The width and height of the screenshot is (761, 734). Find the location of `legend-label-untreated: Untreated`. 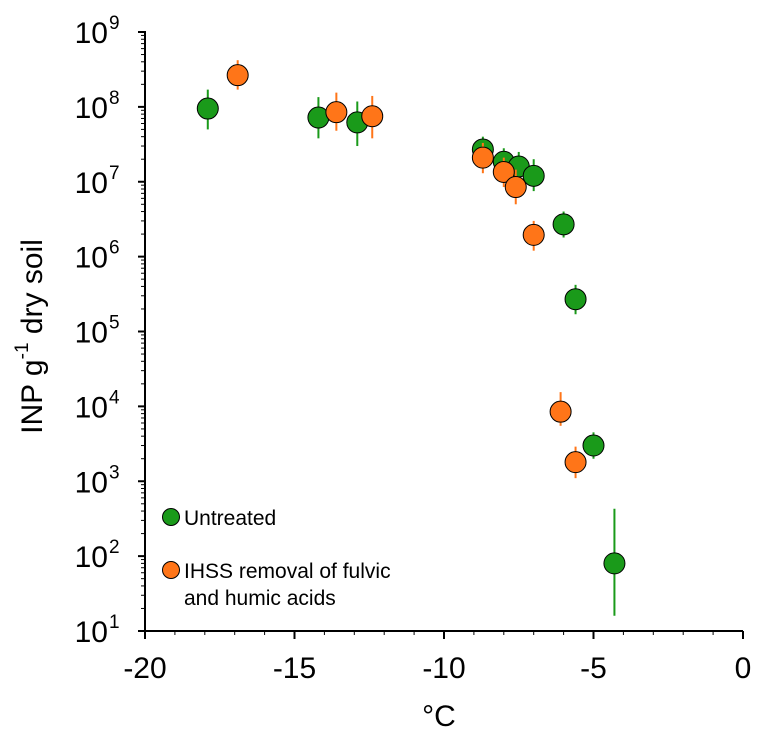

legend-label-untreated: Untreated is located at coordinates (230, 518).